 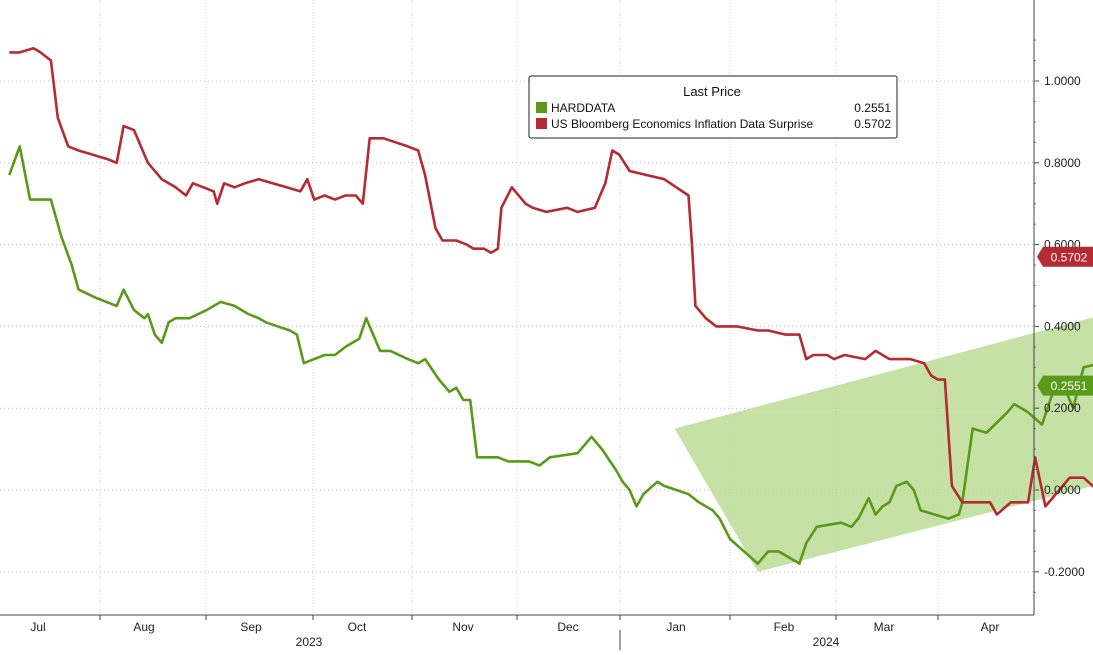 I want to click on y-tick-label-2: 0.2000, so click(x=1062, y=408).